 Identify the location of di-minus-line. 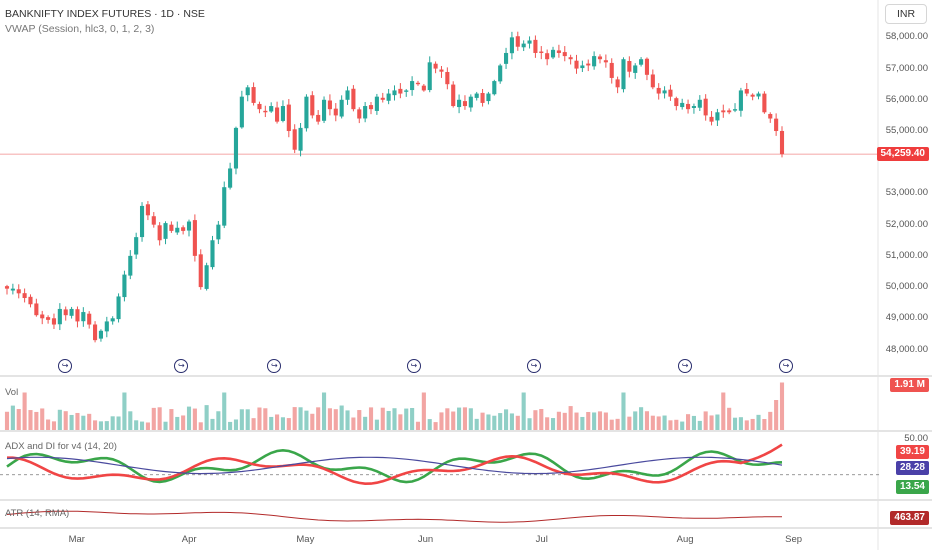
(395, 464).